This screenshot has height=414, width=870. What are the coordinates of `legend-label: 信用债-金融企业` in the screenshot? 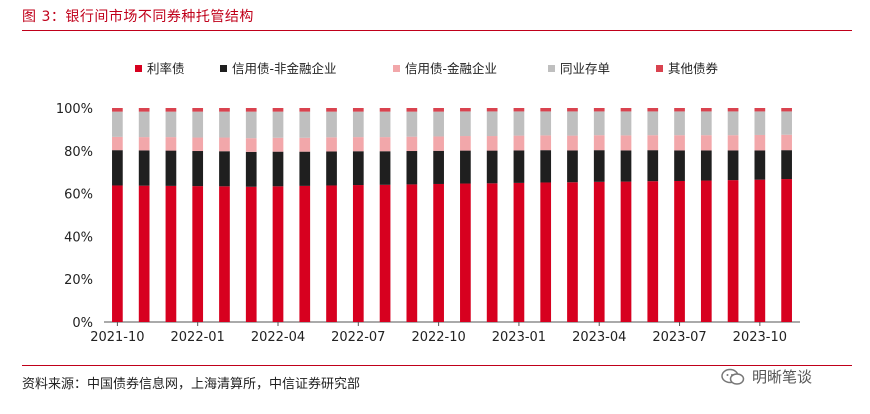 It's located at (451, 68).